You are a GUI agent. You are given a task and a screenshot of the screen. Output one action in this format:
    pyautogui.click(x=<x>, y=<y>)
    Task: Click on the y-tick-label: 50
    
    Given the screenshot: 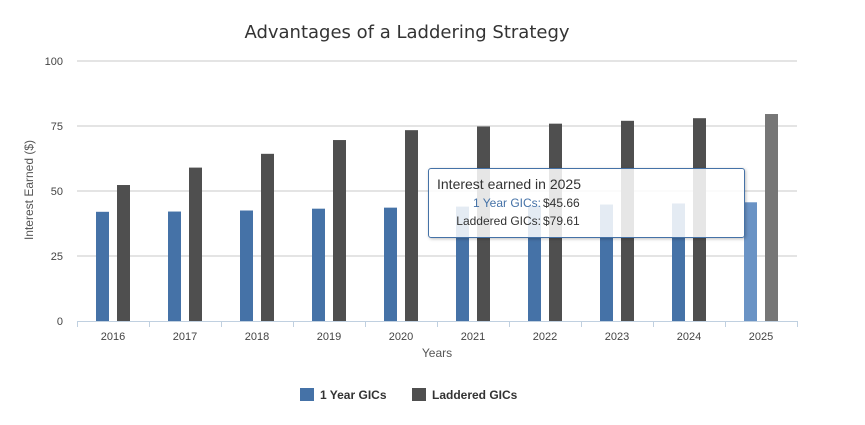 What is the action you would take?
    pyautogui.click(x=57, y=192)
    